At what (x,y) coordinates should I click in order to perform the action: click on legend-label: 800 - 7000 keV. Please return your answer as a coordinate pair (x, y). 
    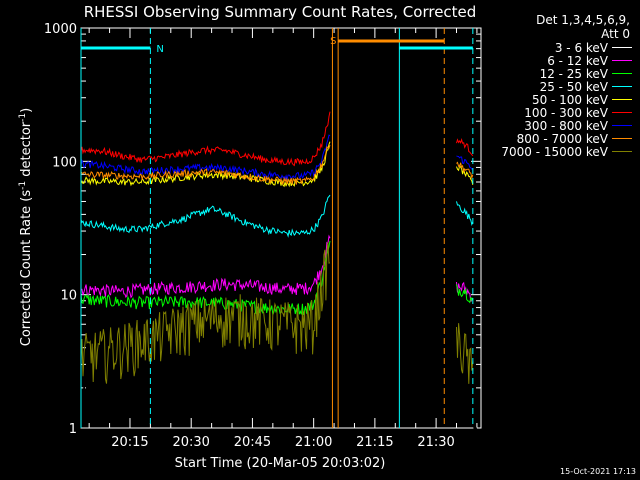
    Looking at the image, I should click on (562, 138).